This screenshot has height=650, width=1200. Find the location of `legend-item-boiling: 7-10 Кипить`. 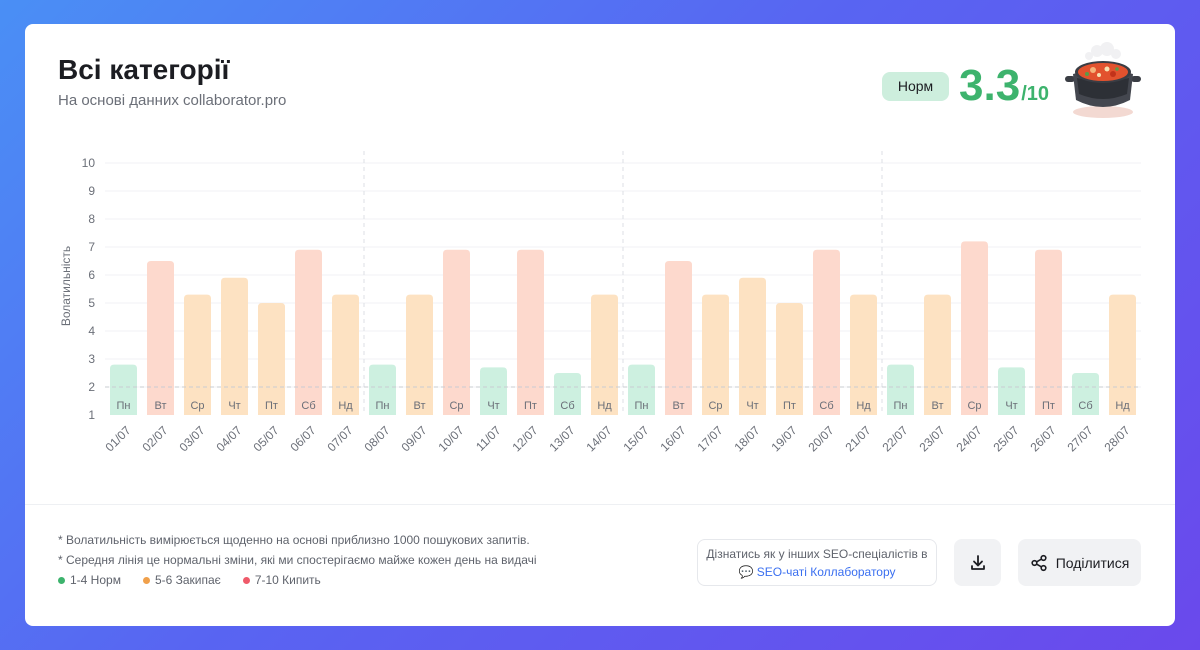

legend-item-boiling: 7-10 Кипить is located at coordinates (281, 580).